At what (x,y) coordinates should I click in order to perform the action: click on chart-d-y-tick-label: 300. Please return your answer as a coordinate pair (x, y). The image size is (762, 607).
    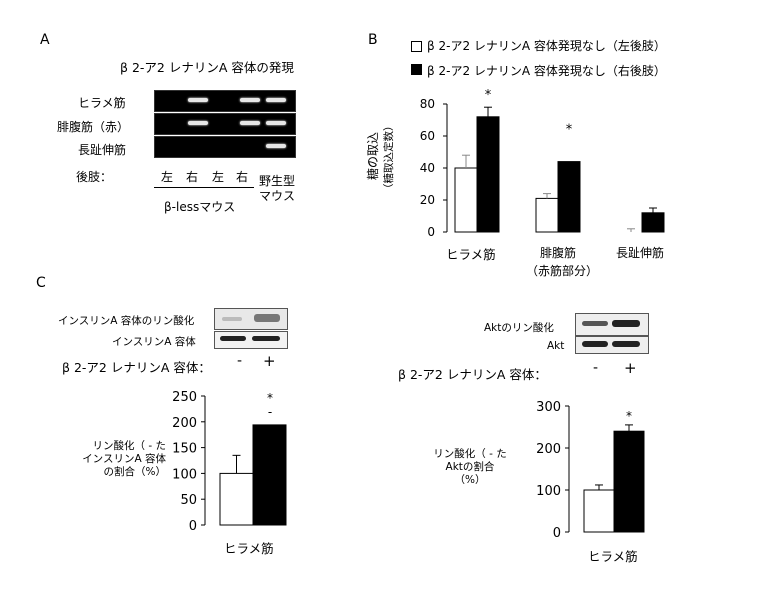
    Looking at the image, I should click on (548, 407).